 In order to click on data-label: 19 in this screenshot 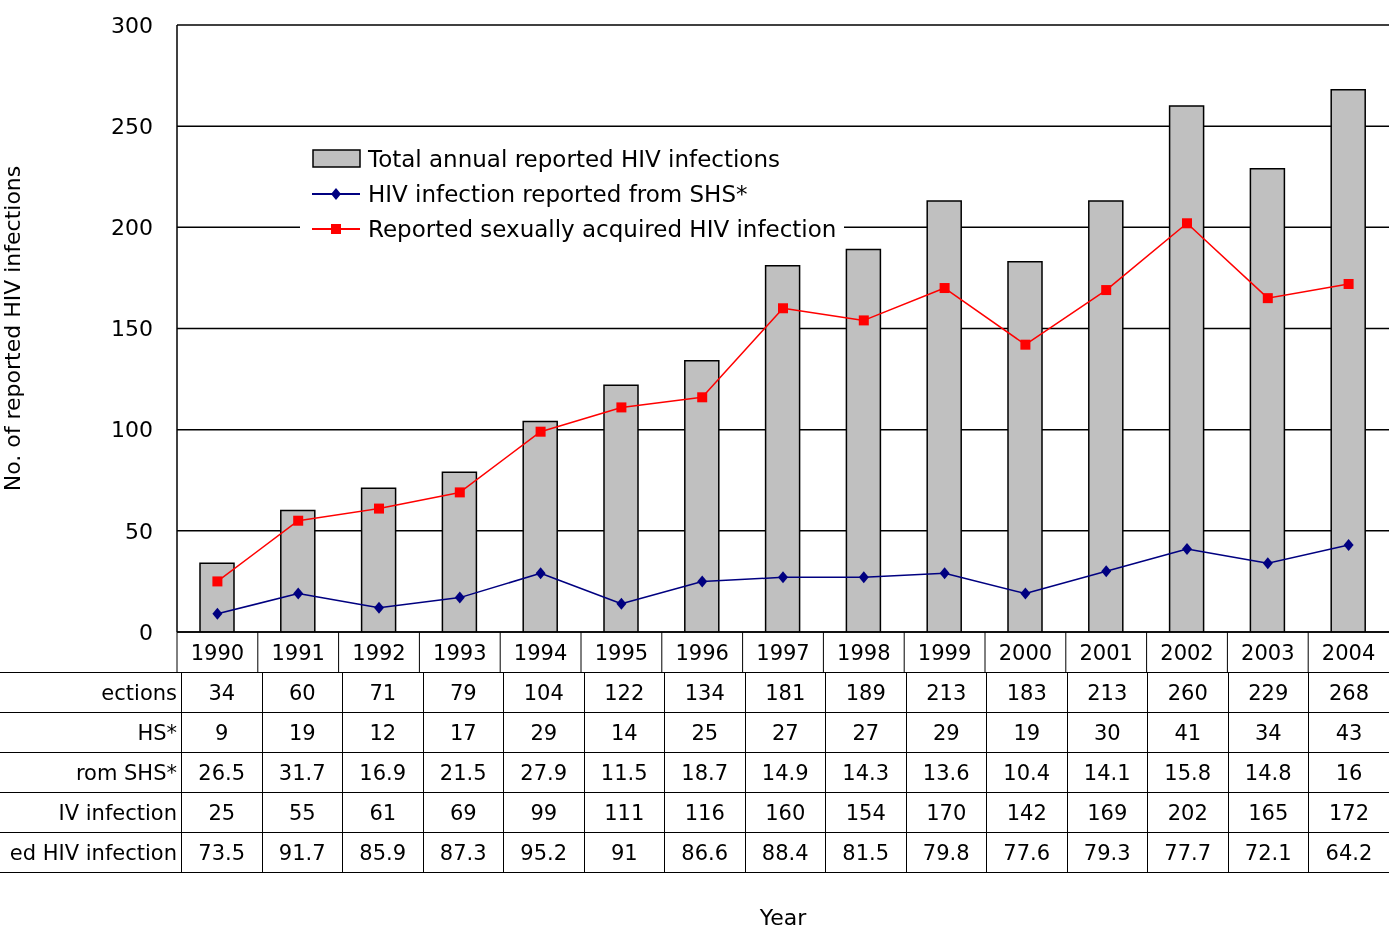, I will do `click(1026, 732)`.